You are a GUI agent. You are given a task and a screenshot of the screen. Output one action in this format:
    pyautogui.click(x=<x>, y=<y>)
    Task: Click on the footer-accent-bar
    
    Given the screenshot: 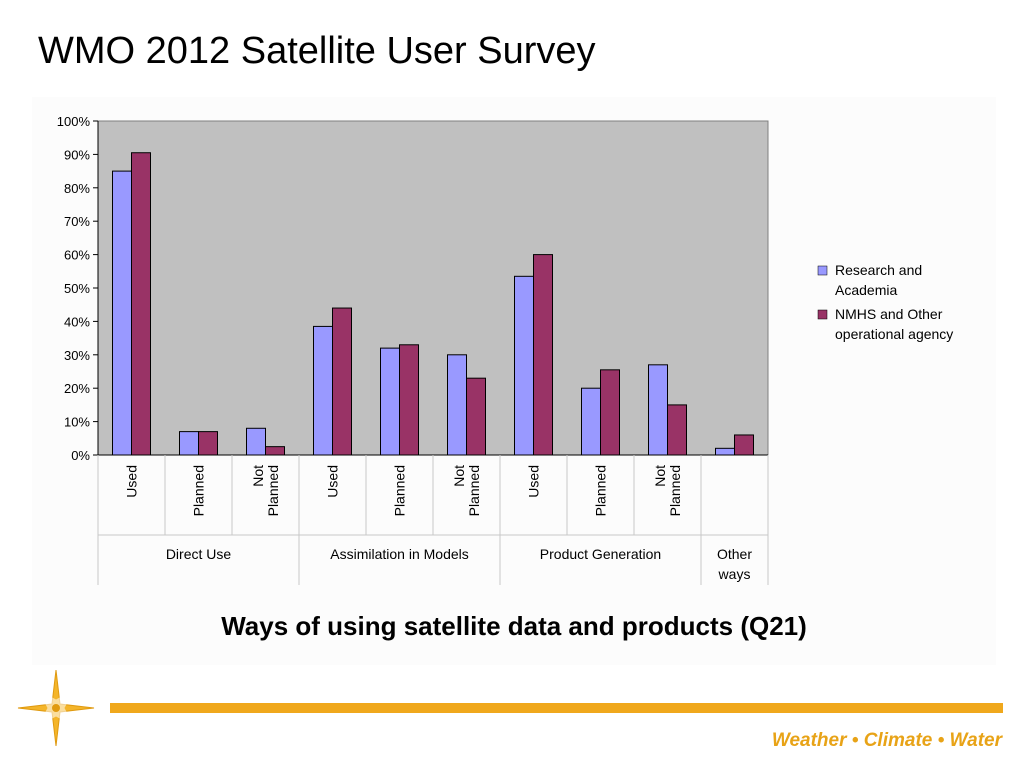 What is the action you would take?
    pyautogui.click(x=556, y=708)
    